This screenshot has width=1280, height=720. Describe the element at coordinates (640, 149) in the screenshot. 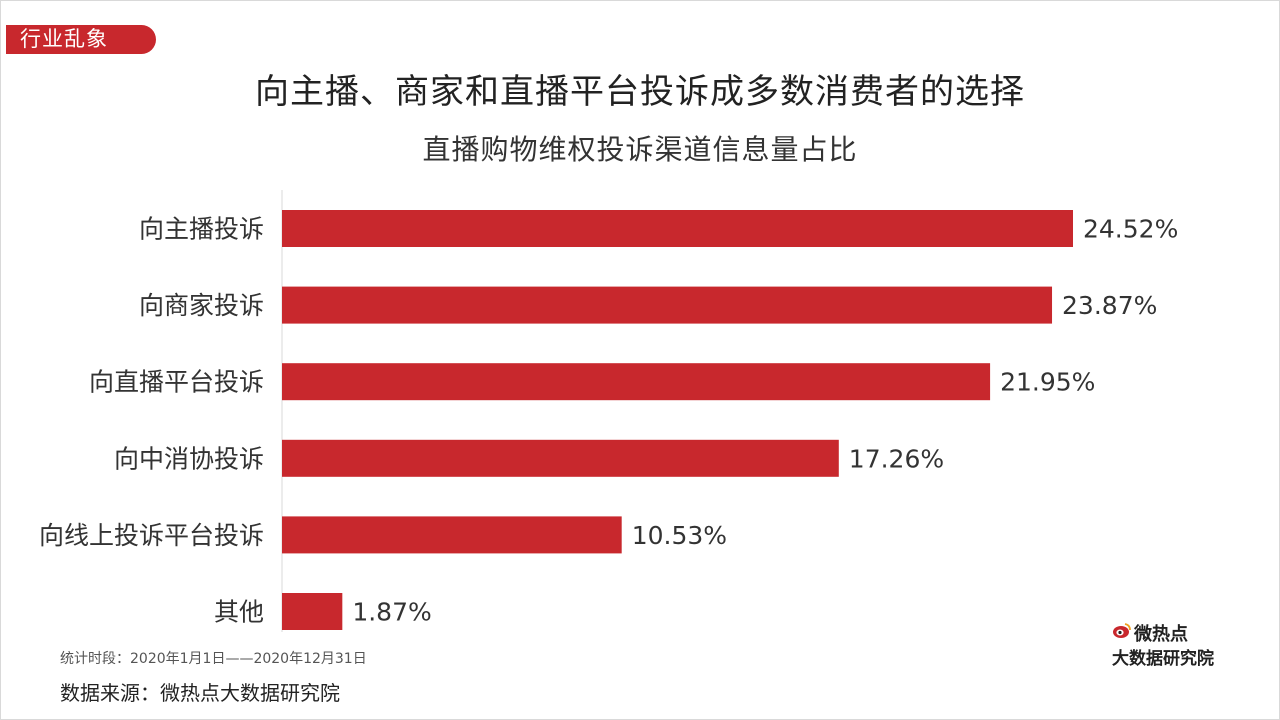

I see `chart-subtitle: 直播购物维权投诉渠道信息量占比` at that location.